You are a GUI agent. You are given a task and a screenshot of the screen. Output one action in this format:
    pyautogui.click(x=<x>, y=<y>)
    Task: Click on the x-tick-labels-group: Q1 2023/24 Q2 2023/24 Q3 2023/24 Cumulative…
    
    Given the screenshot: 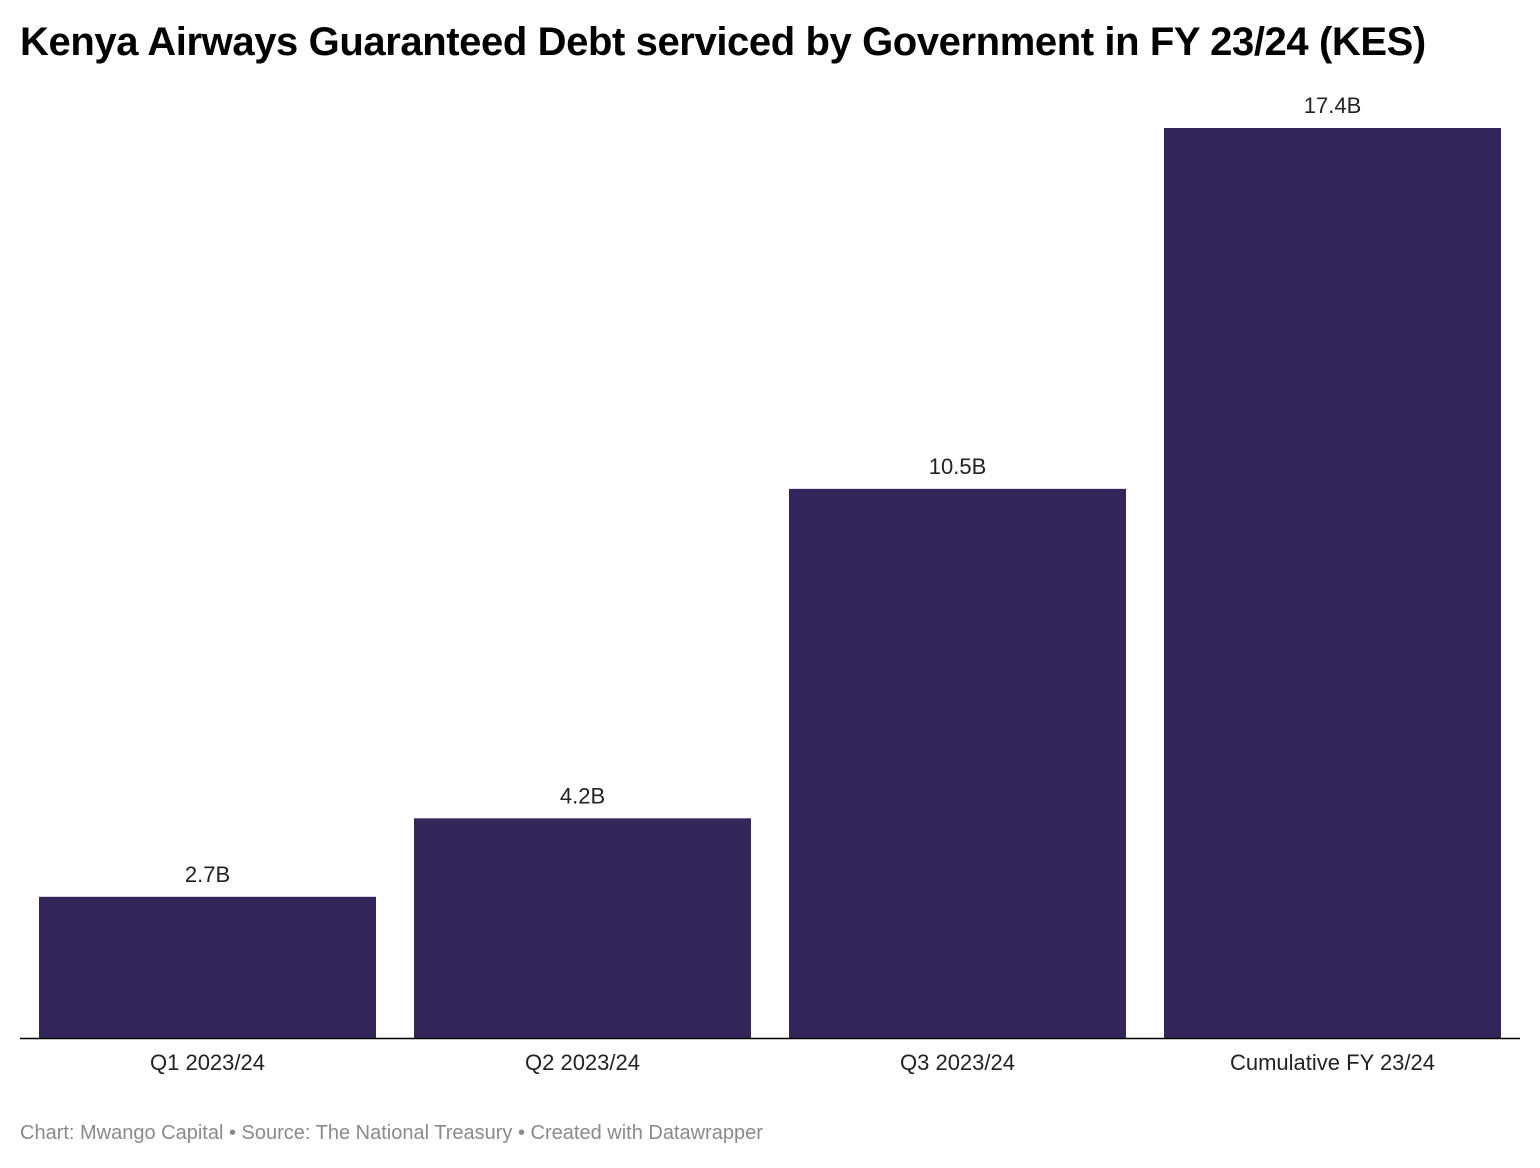 What is the action you would take?
    pyautogui.click(x=792, y=1062)
    